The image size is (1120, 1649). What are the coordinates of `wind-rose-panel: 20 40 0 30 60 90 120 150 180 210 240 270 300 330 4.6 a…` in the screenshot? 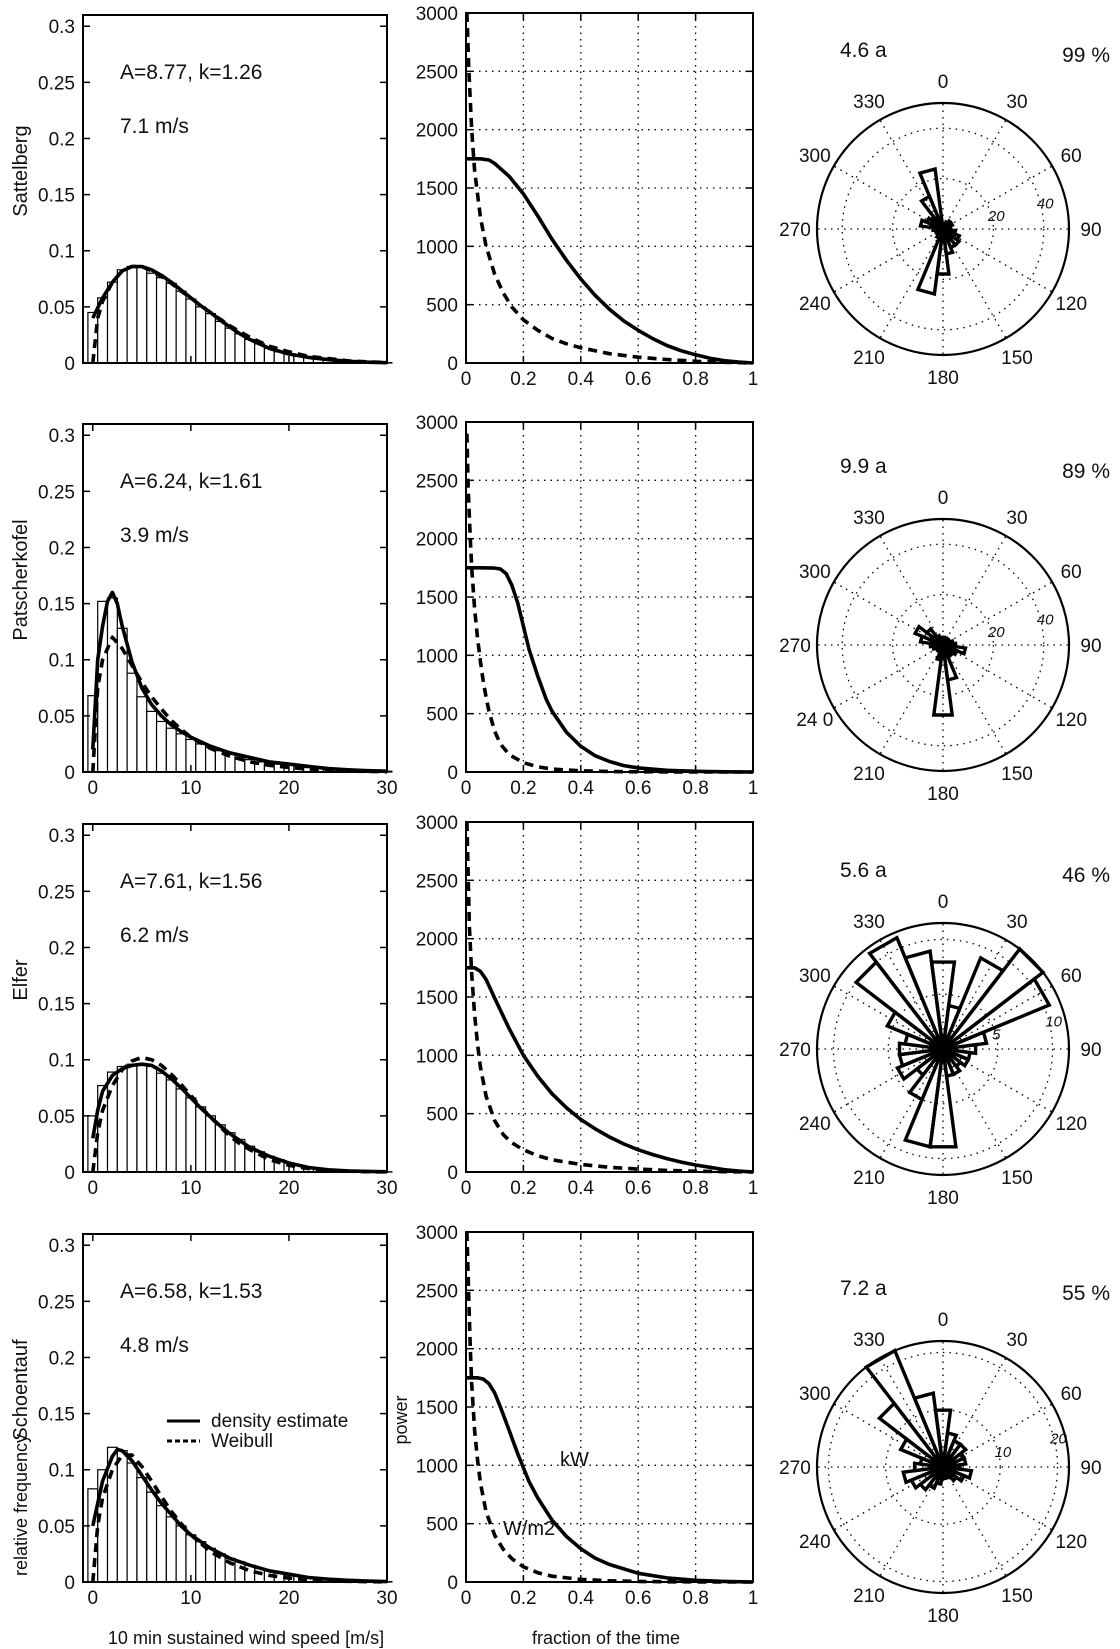 It's located at (944, 214).